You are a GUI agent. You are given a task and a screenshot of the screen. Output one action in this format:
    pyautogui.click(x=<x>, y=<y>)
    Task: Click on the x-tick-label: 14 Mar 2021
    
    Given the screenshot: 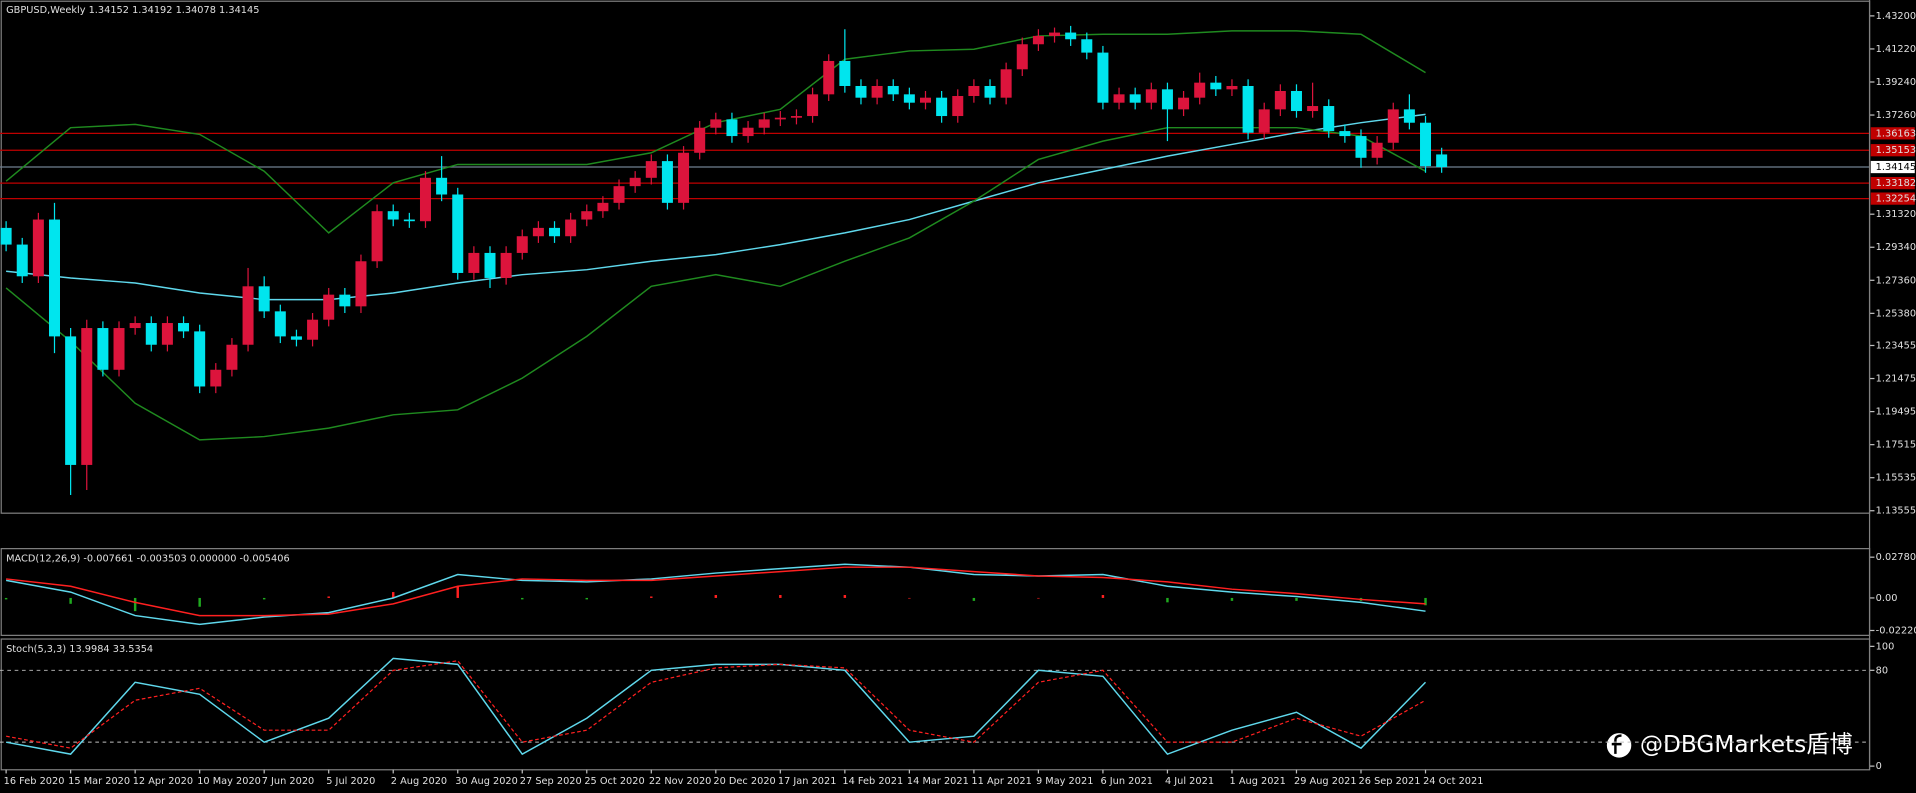 What is the action you would take?
    pyautogui.click(x=938, y=781)
    